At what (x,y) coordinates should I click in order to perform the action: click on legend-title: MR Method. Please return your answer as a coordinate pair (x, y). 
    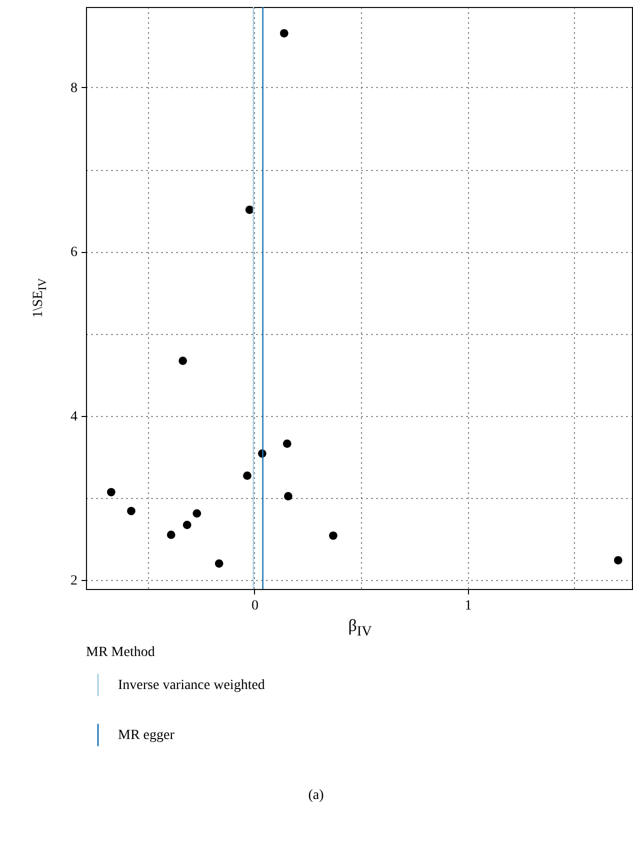
    Looking at the image, I should click on (120, 652).